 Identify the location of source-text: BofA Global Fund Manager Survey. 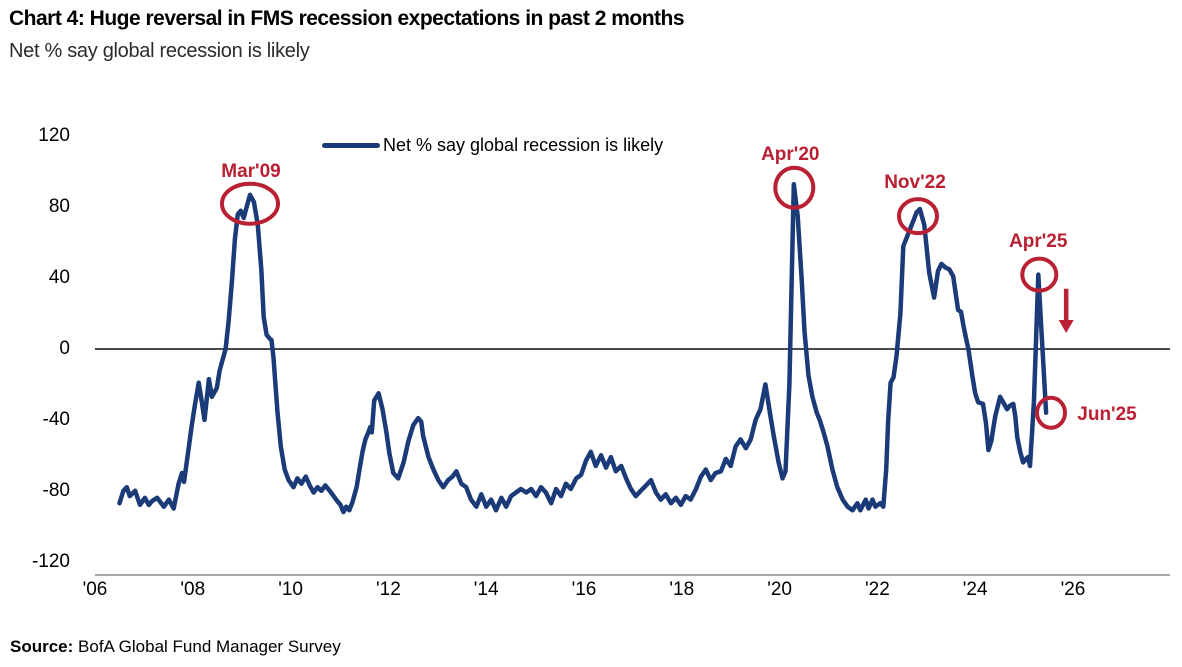
(207, 646).